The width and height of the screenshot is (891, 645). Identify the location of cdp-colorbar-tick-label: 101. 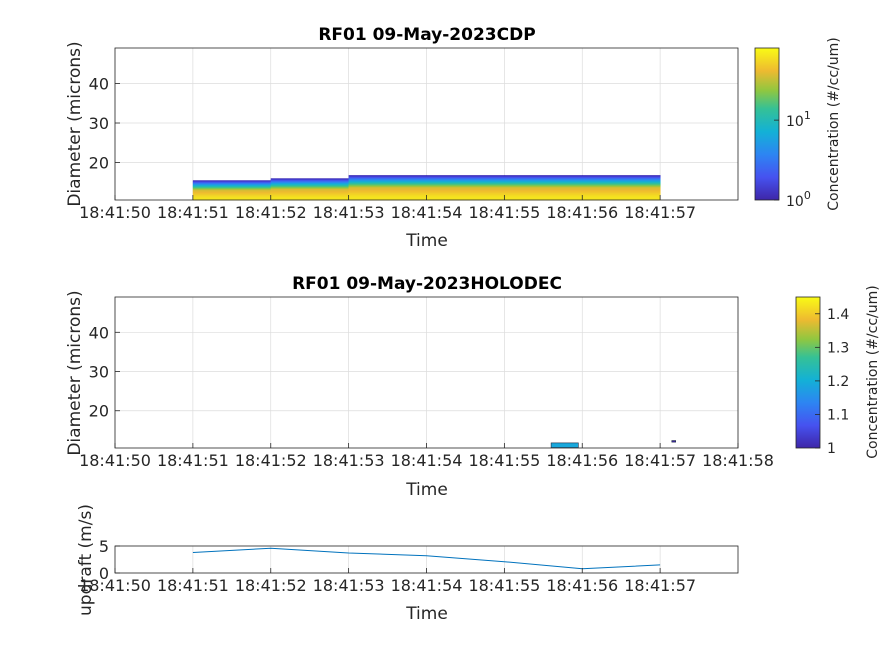
(798, 119).